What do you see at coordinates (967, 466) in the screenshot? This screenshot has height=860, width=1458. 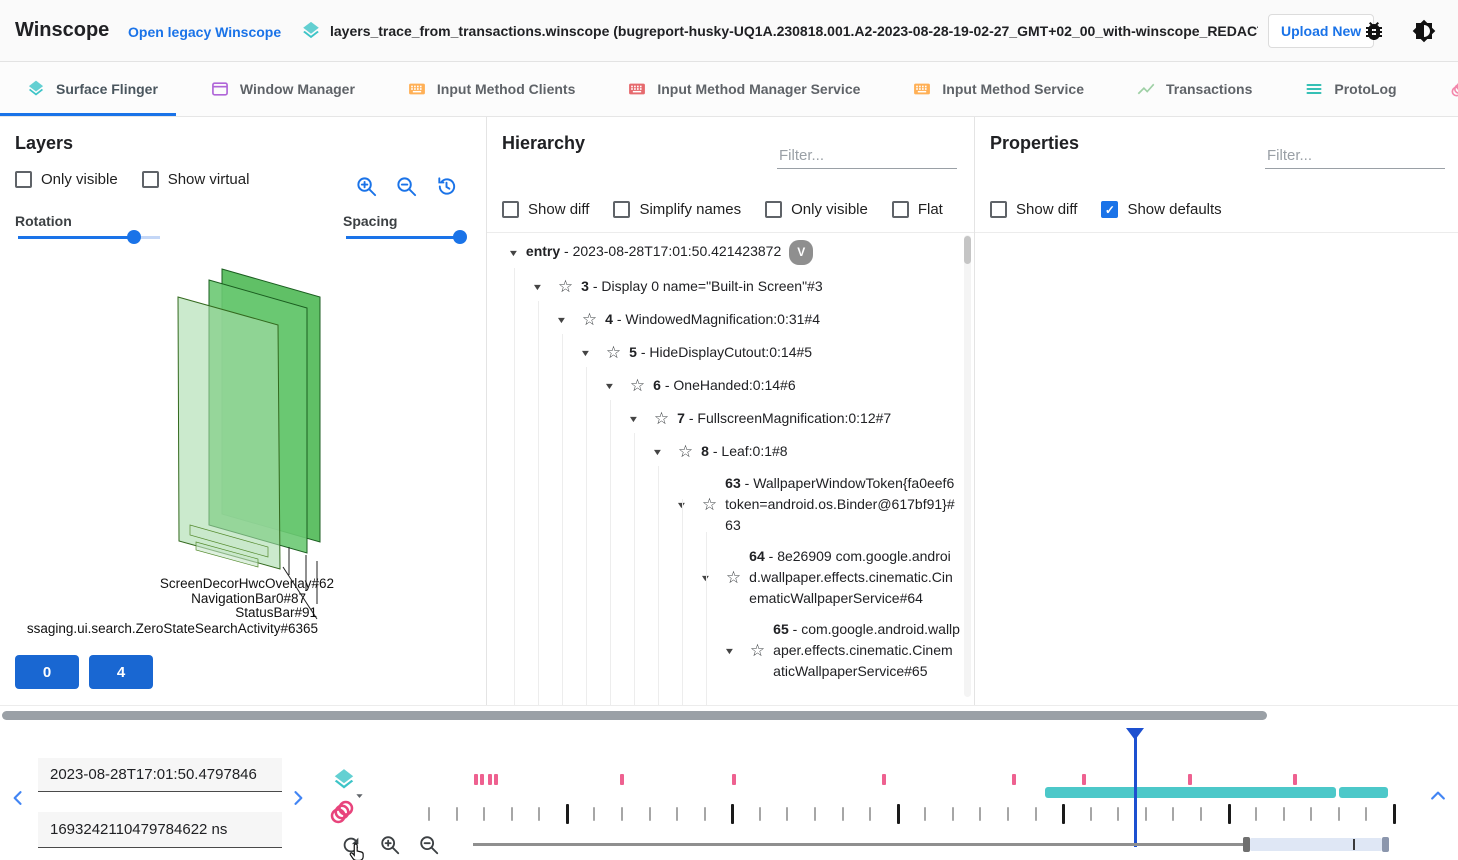 I see `hierarchy-scrollbar` at bounding box center [967, 466].